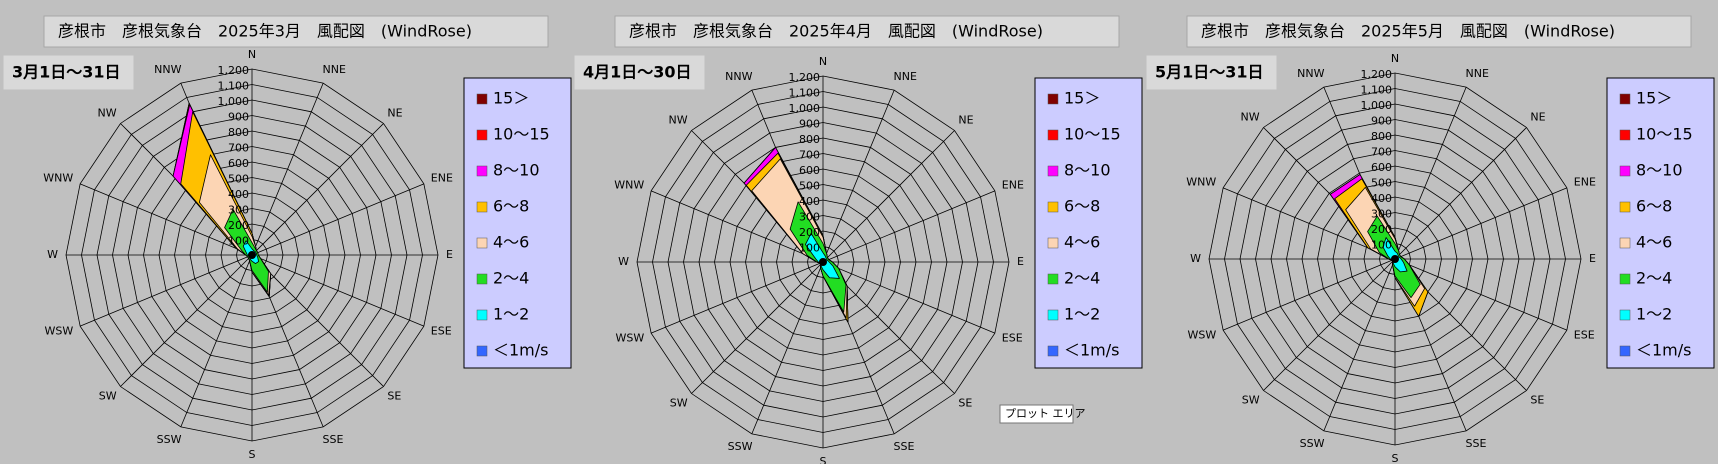 The height and width of the screenshot is (464, 1718). What do you see at coordinates (234, 101) in the screenshot?
I see `r-tick-label: 1,000` at bounding box center [234, 101].